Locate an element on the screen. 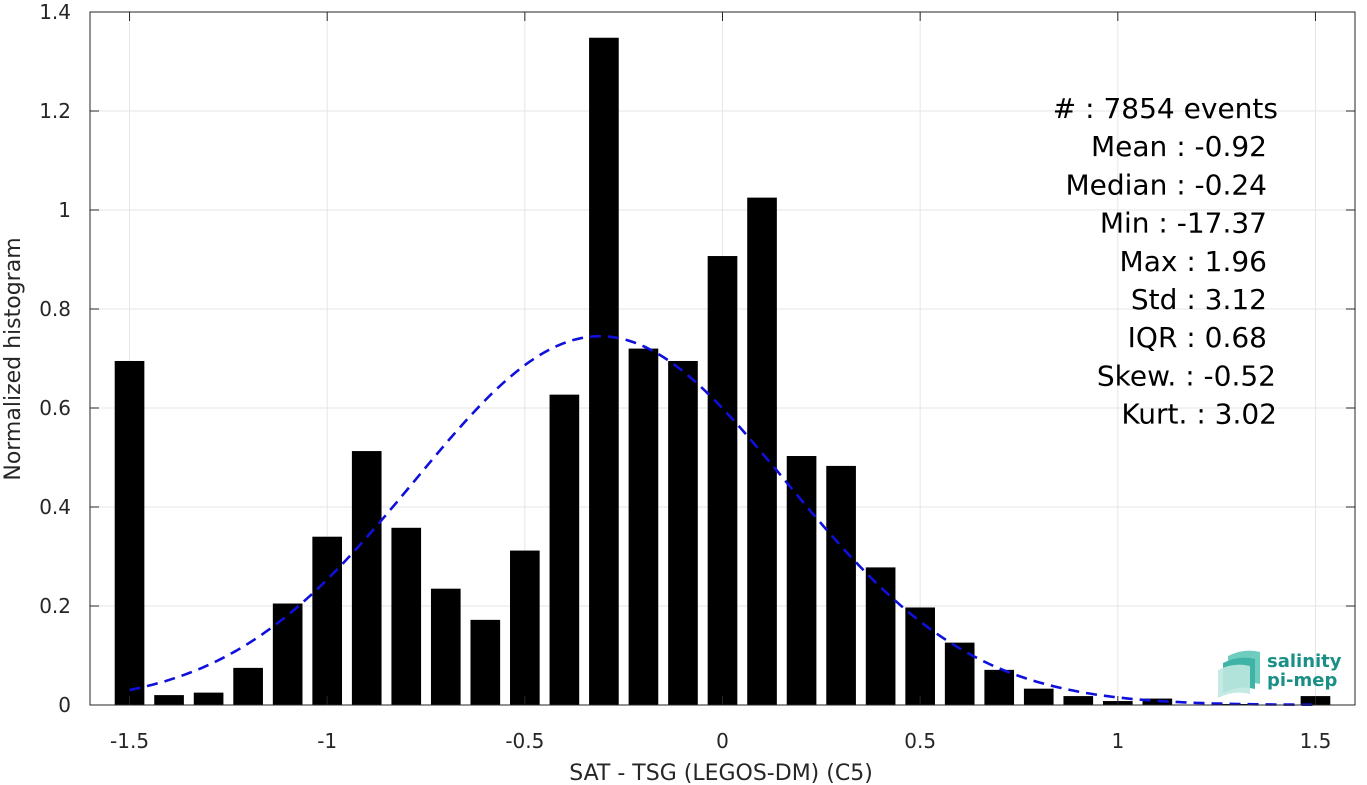 Image resolution: width=1367 pixels, height=785 pixels. logo-icon is located at coordinates (1239, 674).